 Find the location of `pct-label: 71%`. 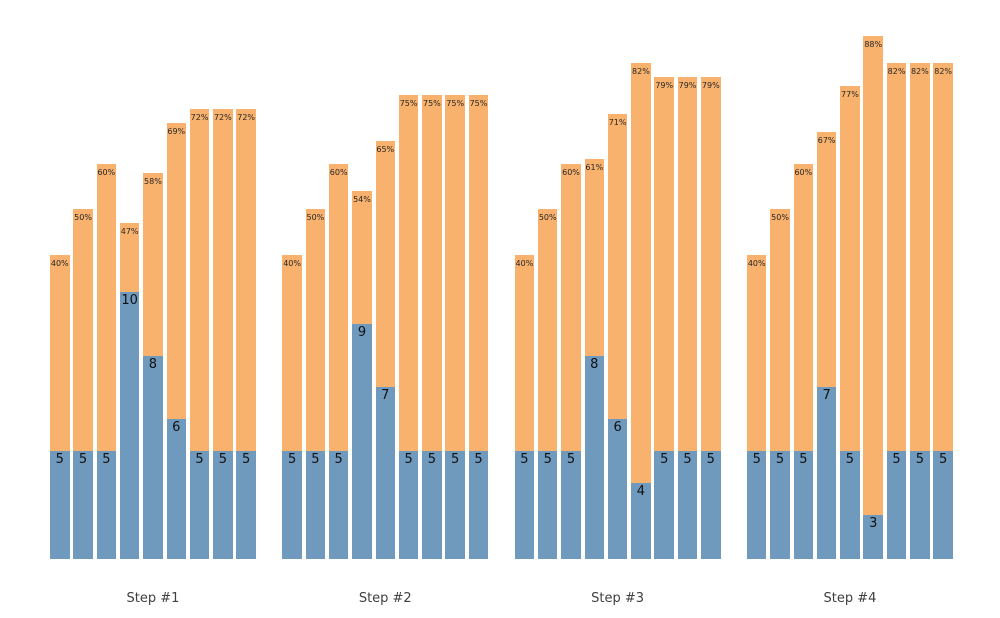

pct-label: 71% is located at coordinates (617, 122).